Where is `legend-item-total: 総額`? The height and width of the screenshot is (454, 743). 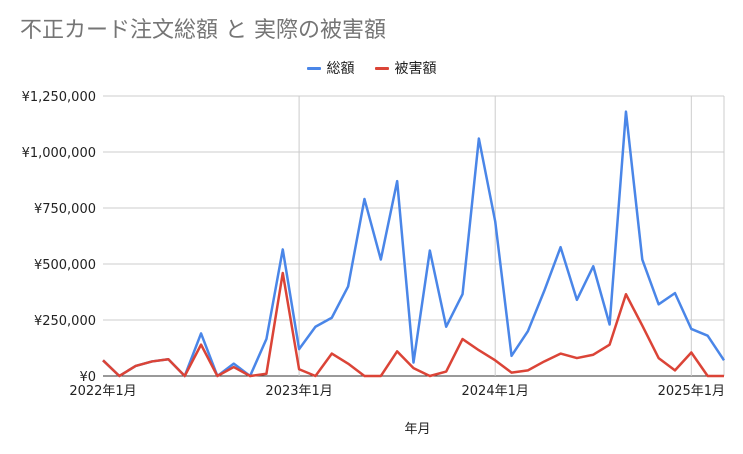
legend-item-total: 総額 is located at coordinates (330, 68).